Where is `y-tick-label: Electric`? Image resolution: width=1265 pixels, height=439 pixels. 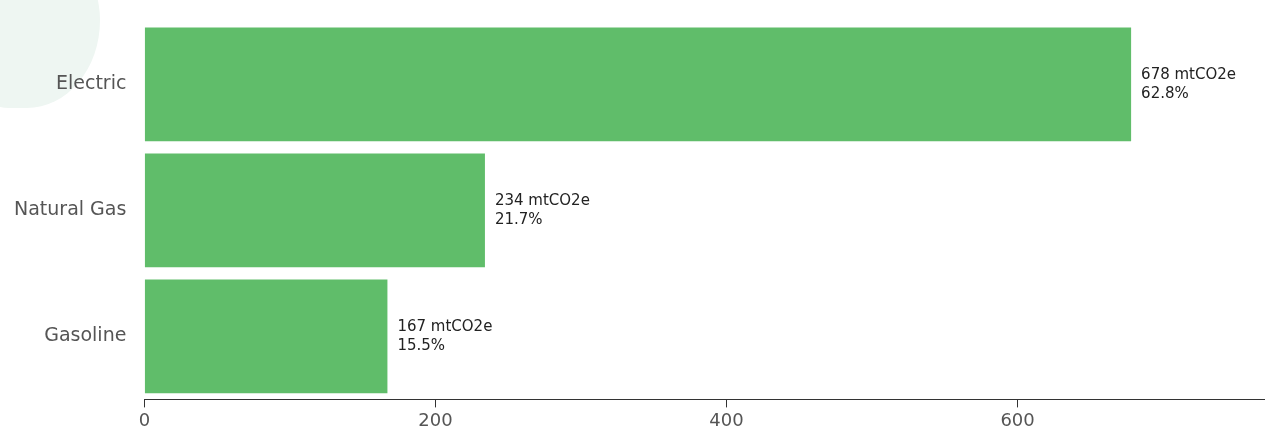 y-tick-label: Electric is located at coordinates (91, 82).